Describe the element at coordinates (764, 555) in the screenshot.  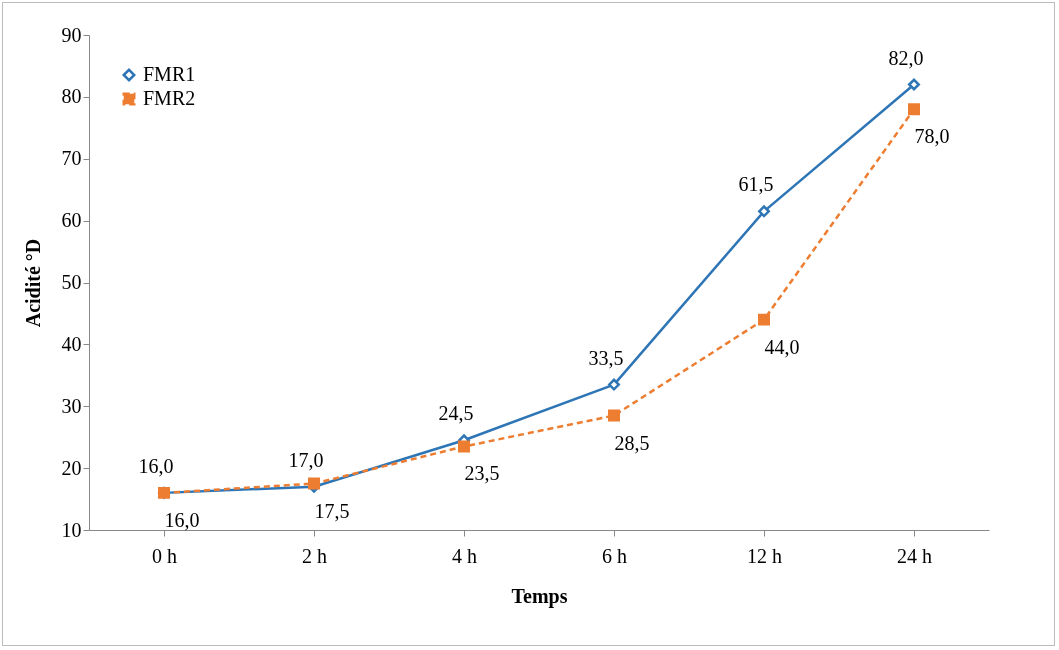
I see `x-tick-label: 12 h` at that location.